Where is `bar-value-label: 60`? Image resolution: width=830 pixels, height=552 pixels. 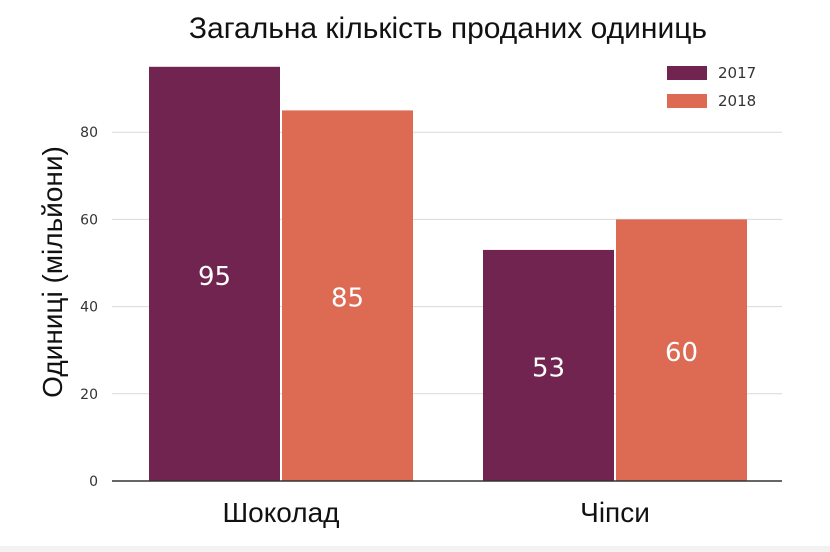 bar-value-label: 60 is located at coordinates (681, 353).